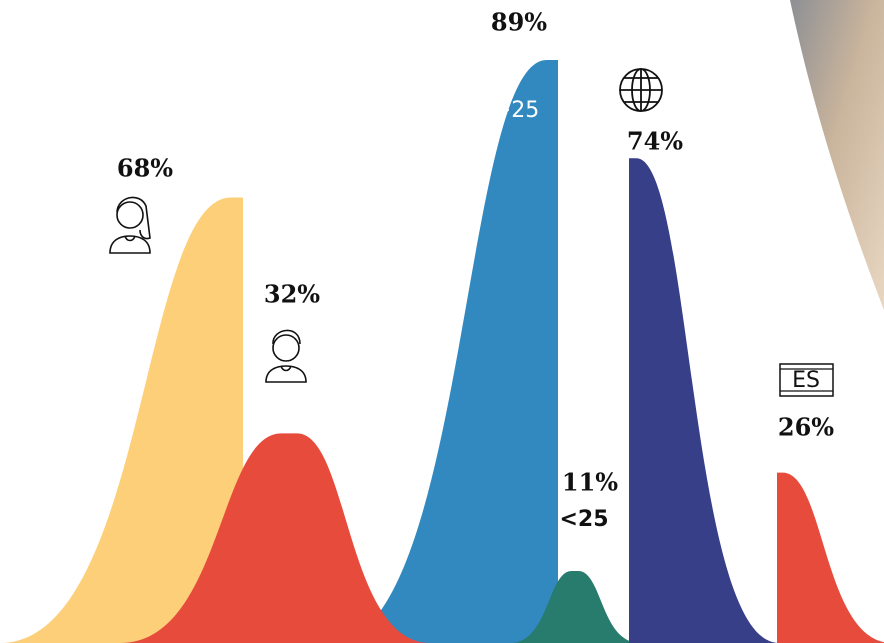  What do you see at coordinates (583, 519) in the screenshot?
I see `annotation: <25` at bounding box center [583, 519].